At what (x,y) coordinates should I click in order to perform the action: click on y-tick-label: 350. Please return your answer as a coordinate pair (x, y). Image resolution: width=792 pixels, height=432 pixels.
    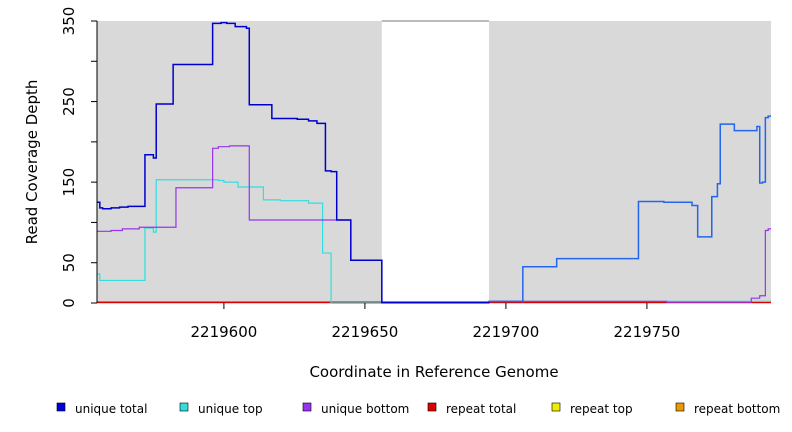
    Looking at the image, I should click on (69, 21).